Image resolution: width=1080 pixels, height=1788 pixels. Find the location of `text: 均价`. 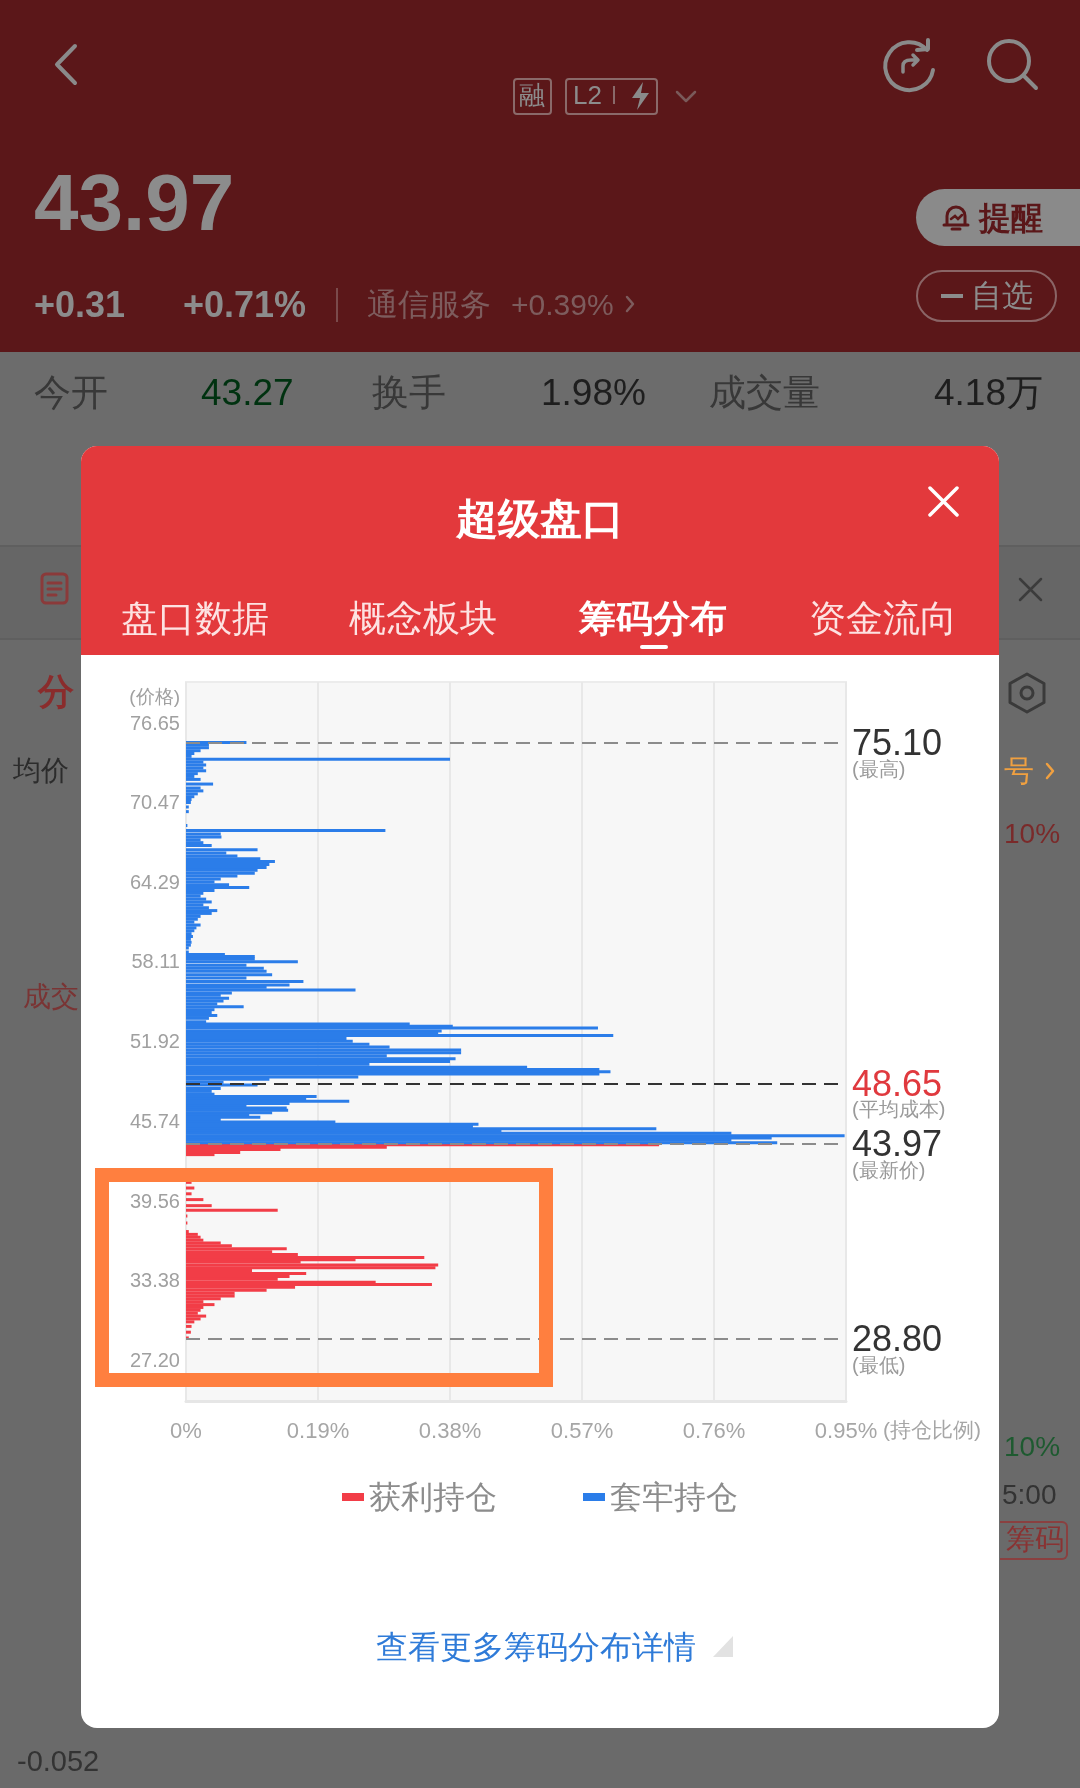

text: 均价 is located at coordinates (41, 771).